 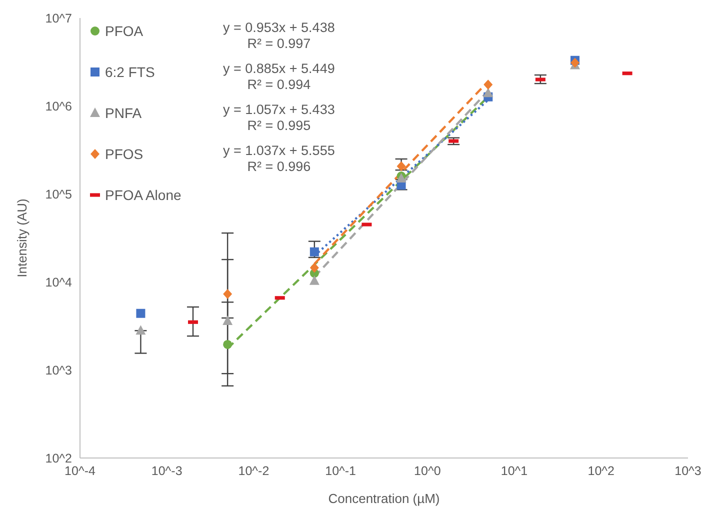 What do you see at coordinates (279, 110) in the screenshot?
I see `annotation: y = 1.057x + 5.433` at bounding box center [279, 110].